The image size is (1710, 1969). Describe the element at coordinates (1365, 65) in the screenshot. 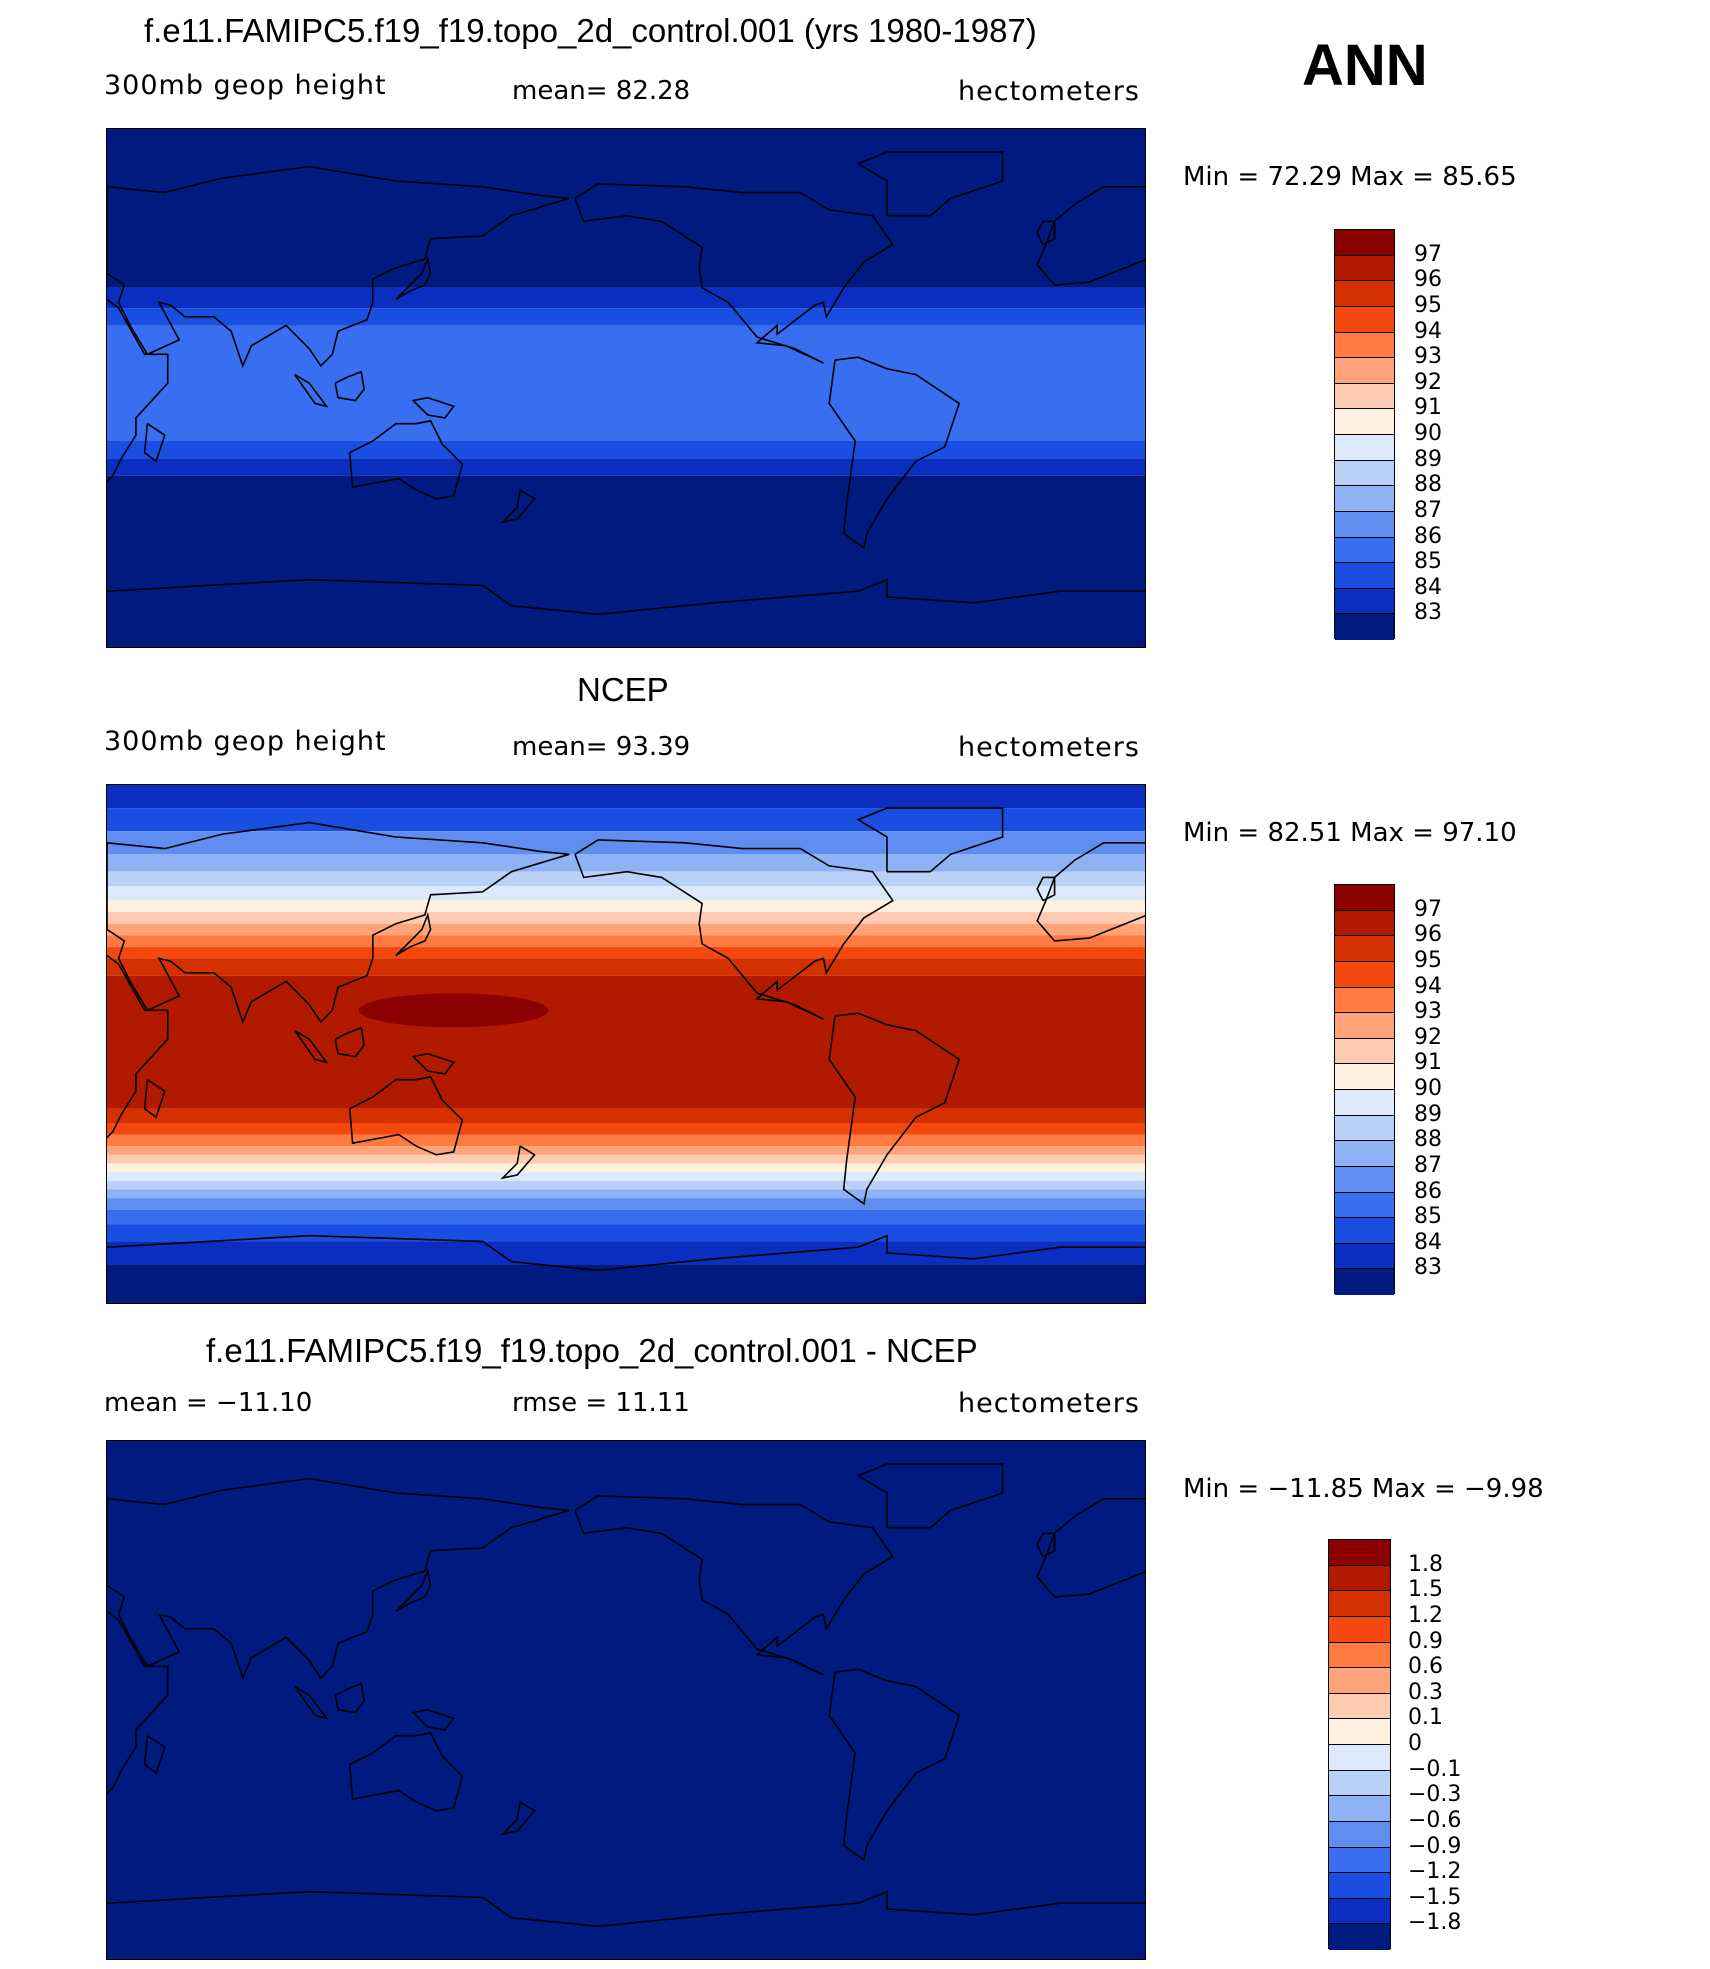

I see `season-label: ANN` at that location.